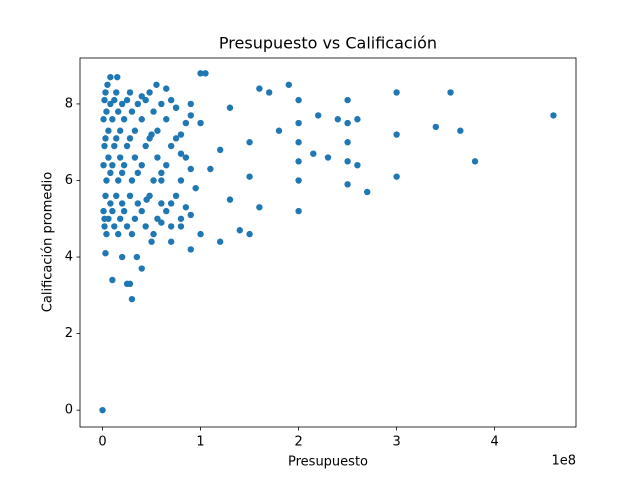 This screenshot has width=640, height=480. What do you see at coordinates (494, 442) in the screenshot?
I see `x-tick-label: 4` at bounding box center [494, 442].